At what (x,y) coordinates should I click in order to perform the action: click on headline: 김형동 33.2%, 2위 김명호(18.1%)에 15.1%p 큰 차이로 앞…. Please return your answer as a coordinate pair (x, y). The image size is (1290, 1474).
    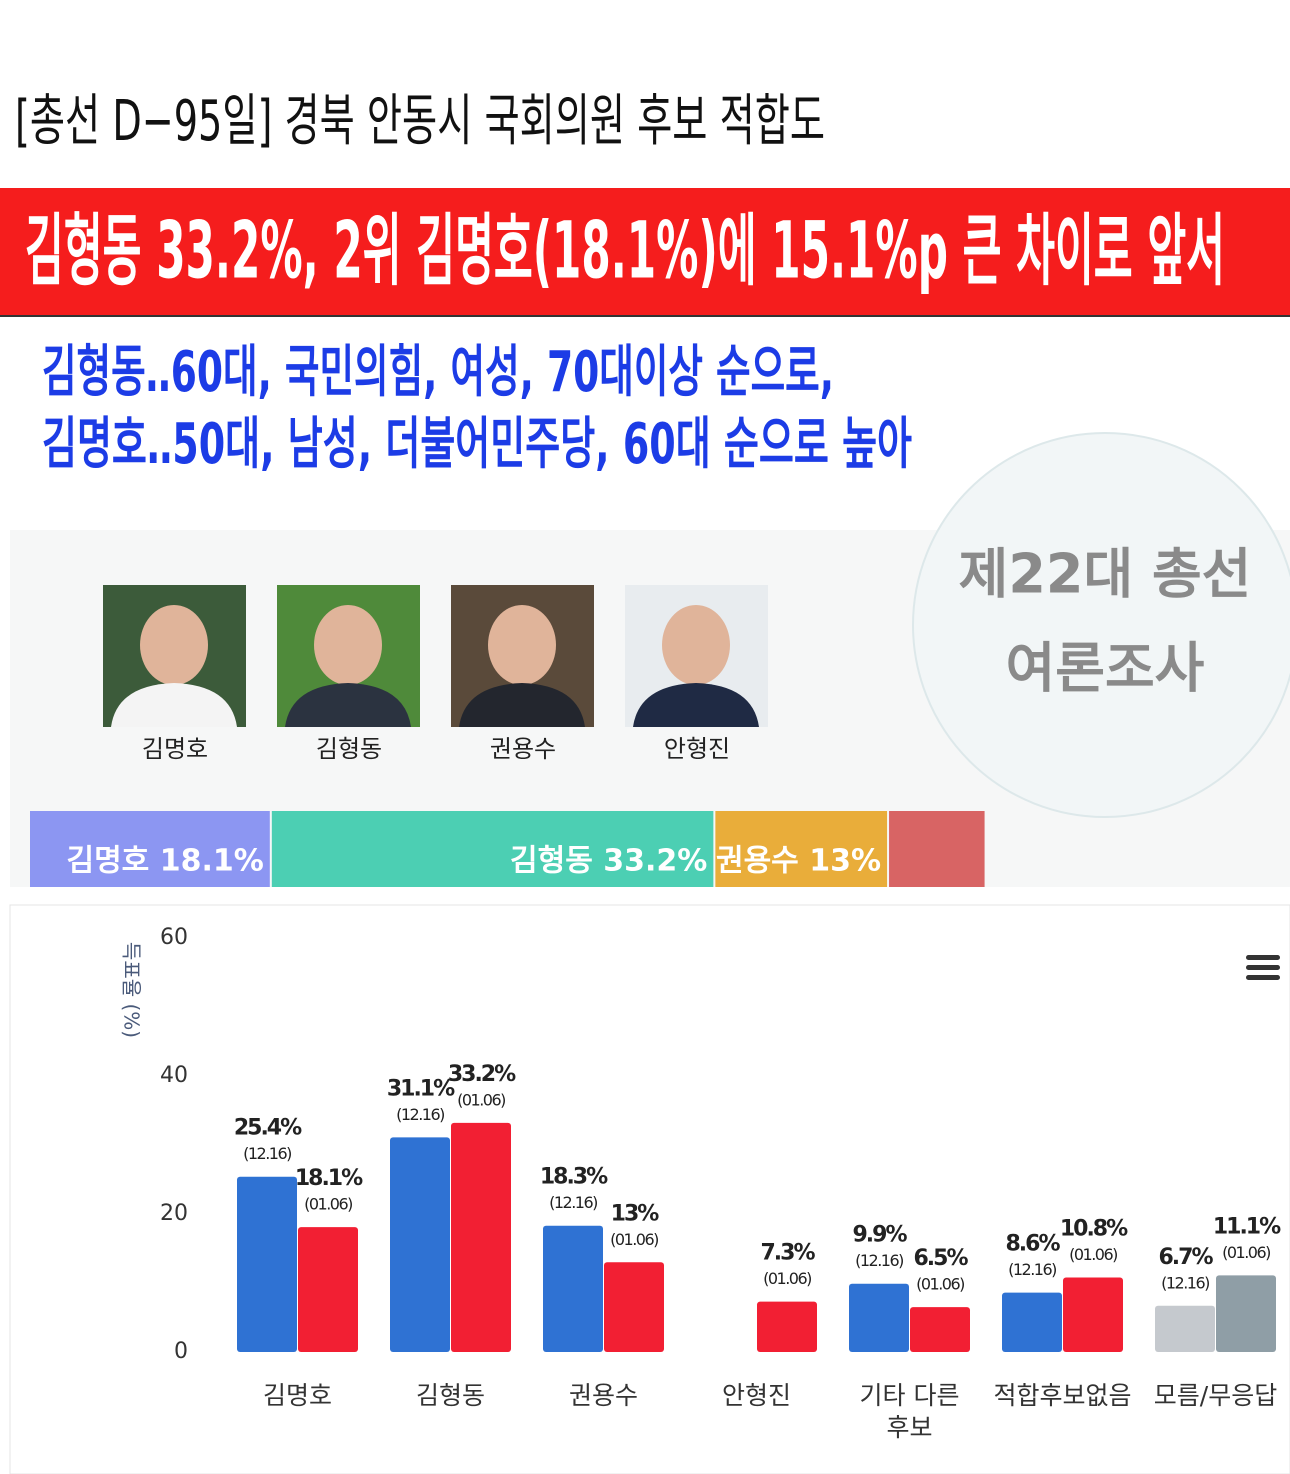
    Looking at the image, I should click on (625, 251).